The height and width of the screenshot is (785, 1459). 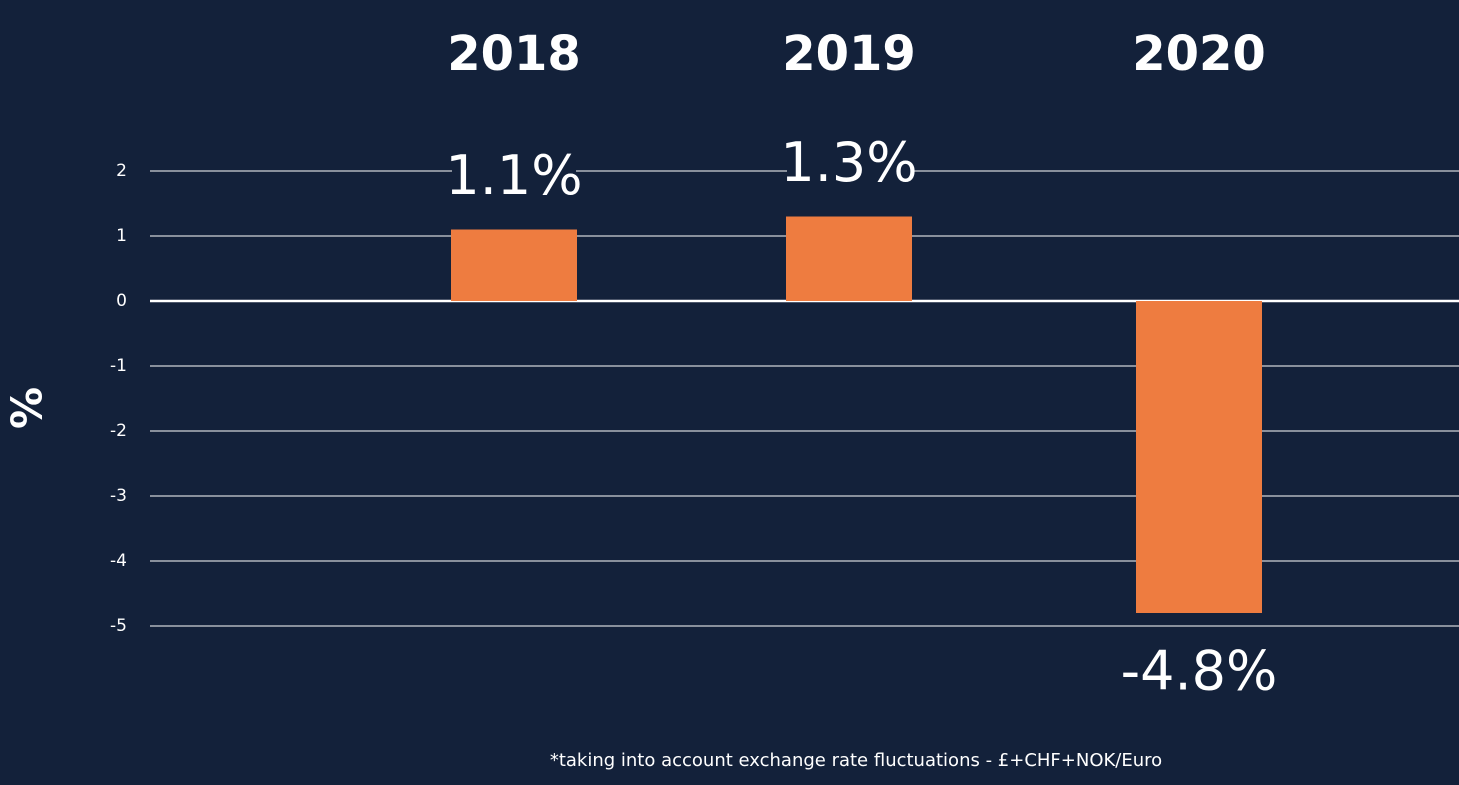 I want to click on y-tick-label: -2, so click(x=118, y=431).